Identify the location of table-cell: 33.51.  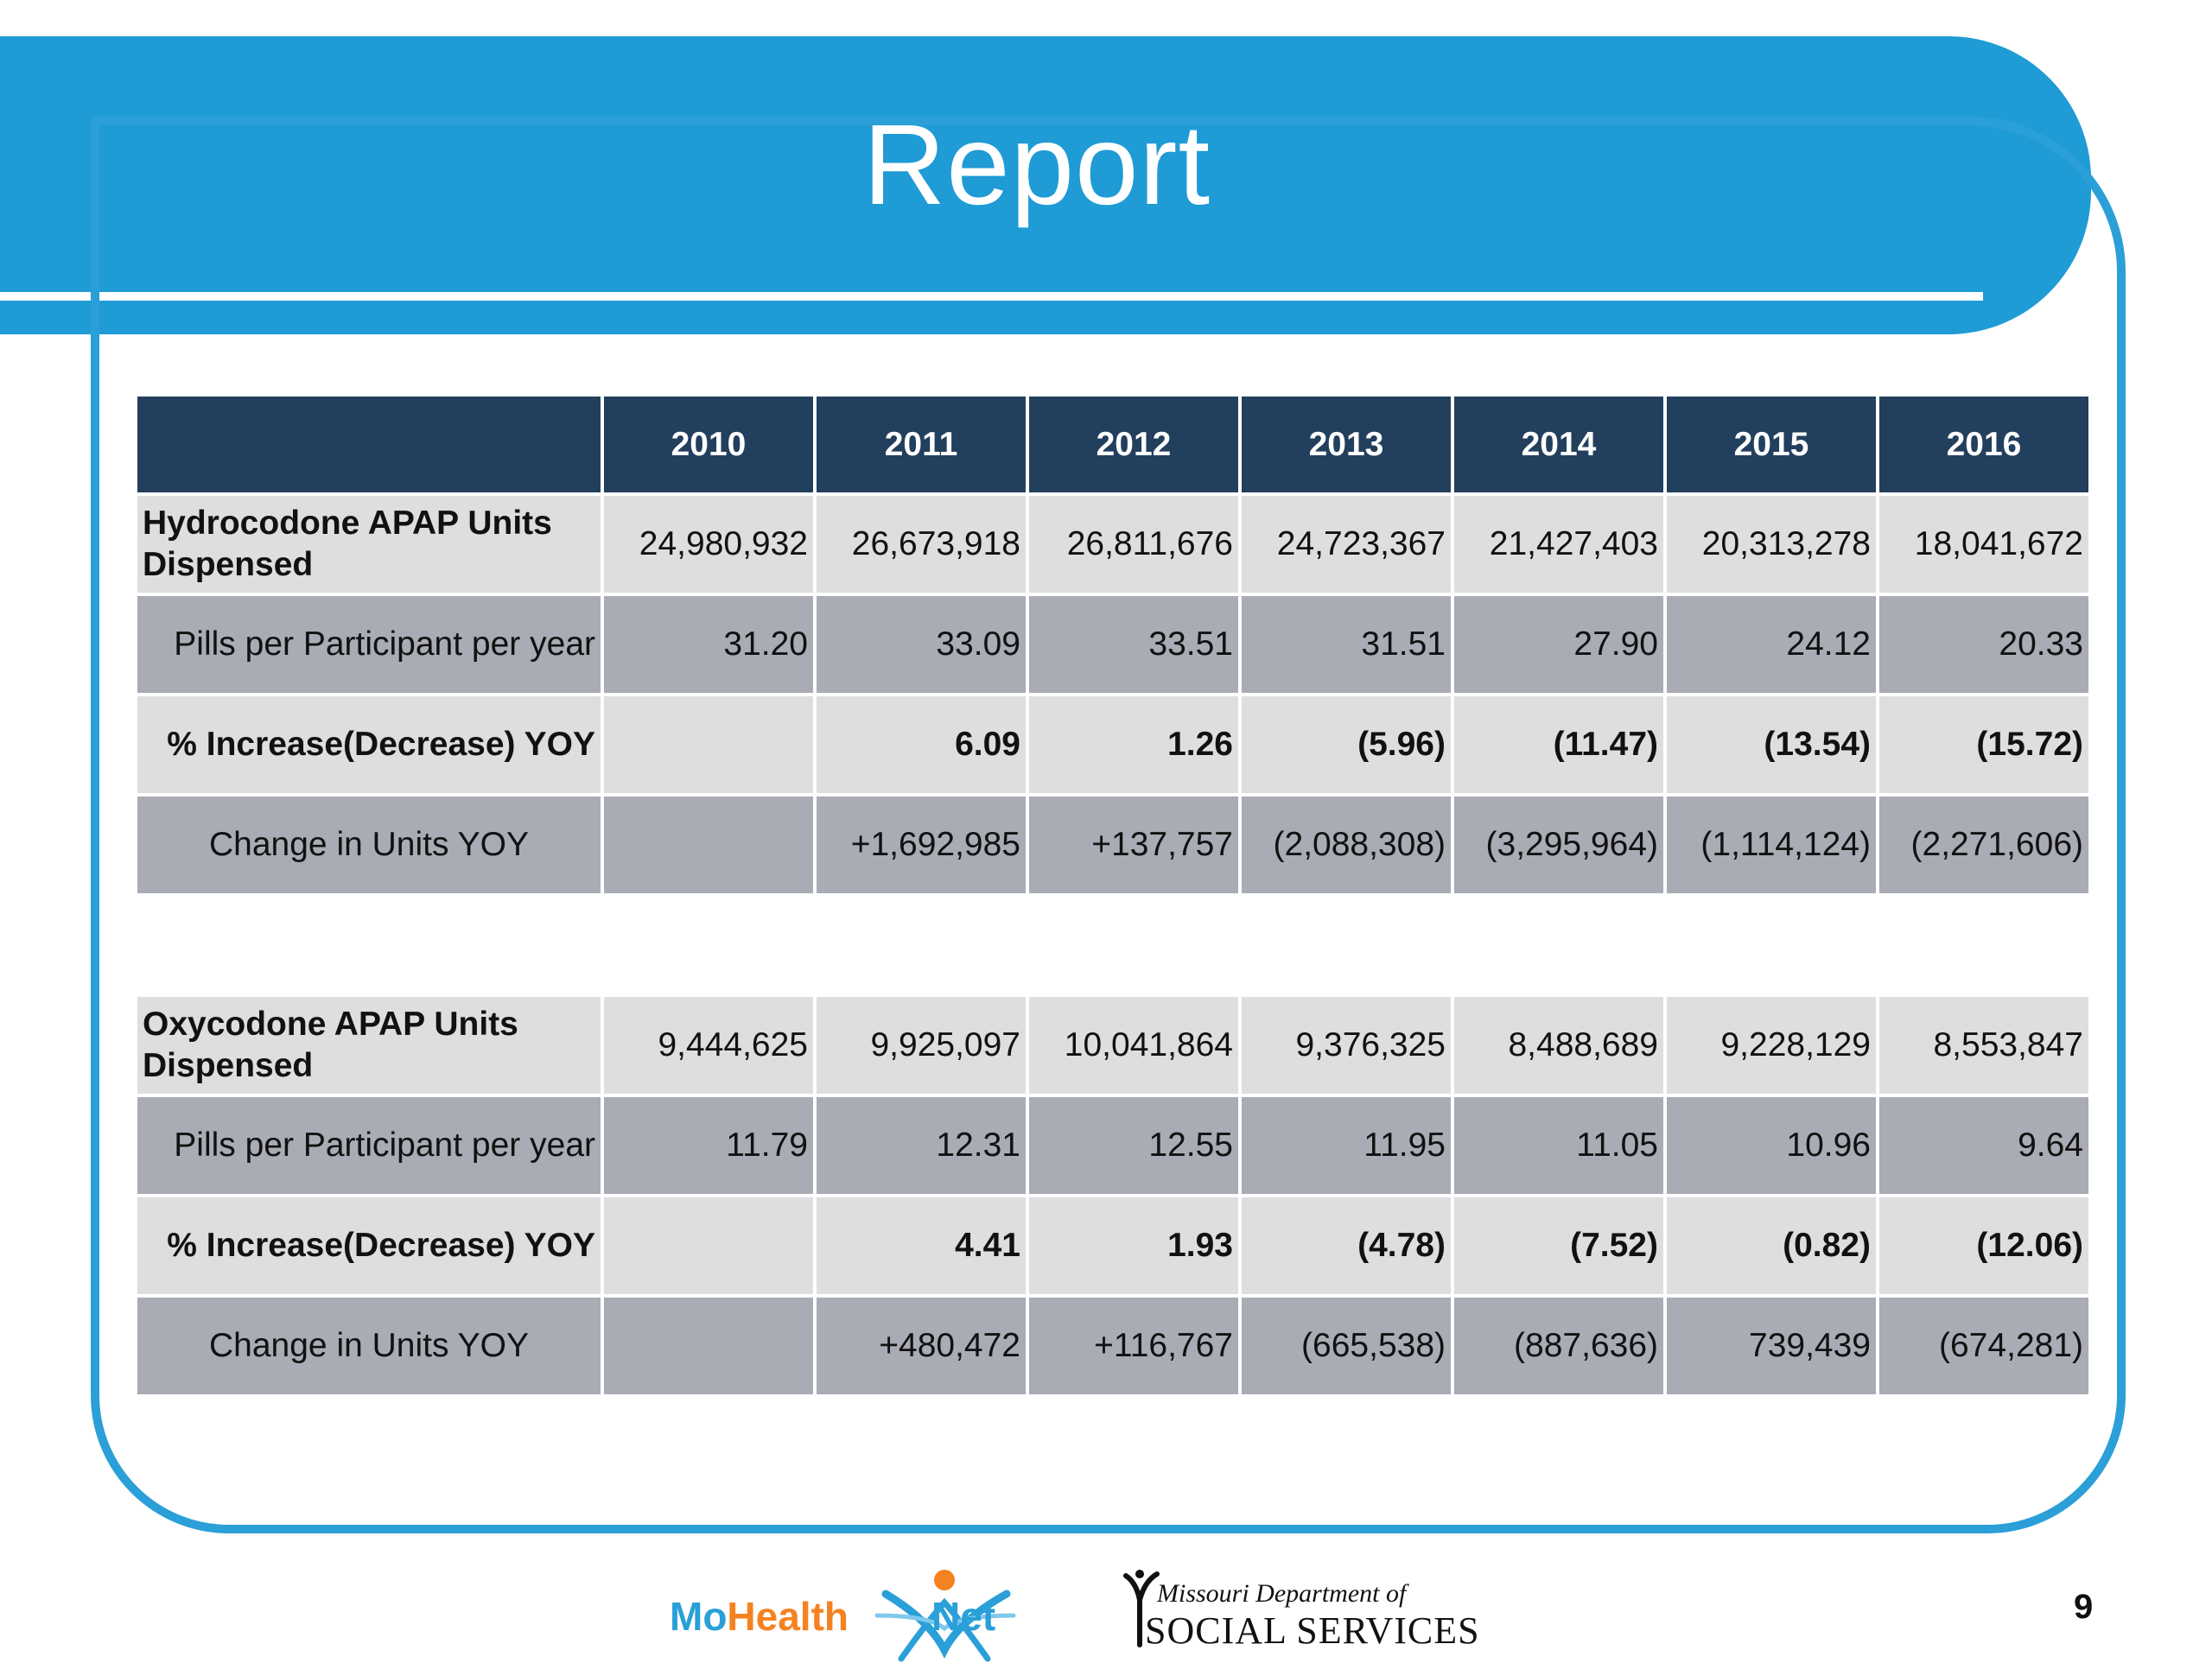
(1134, 645).